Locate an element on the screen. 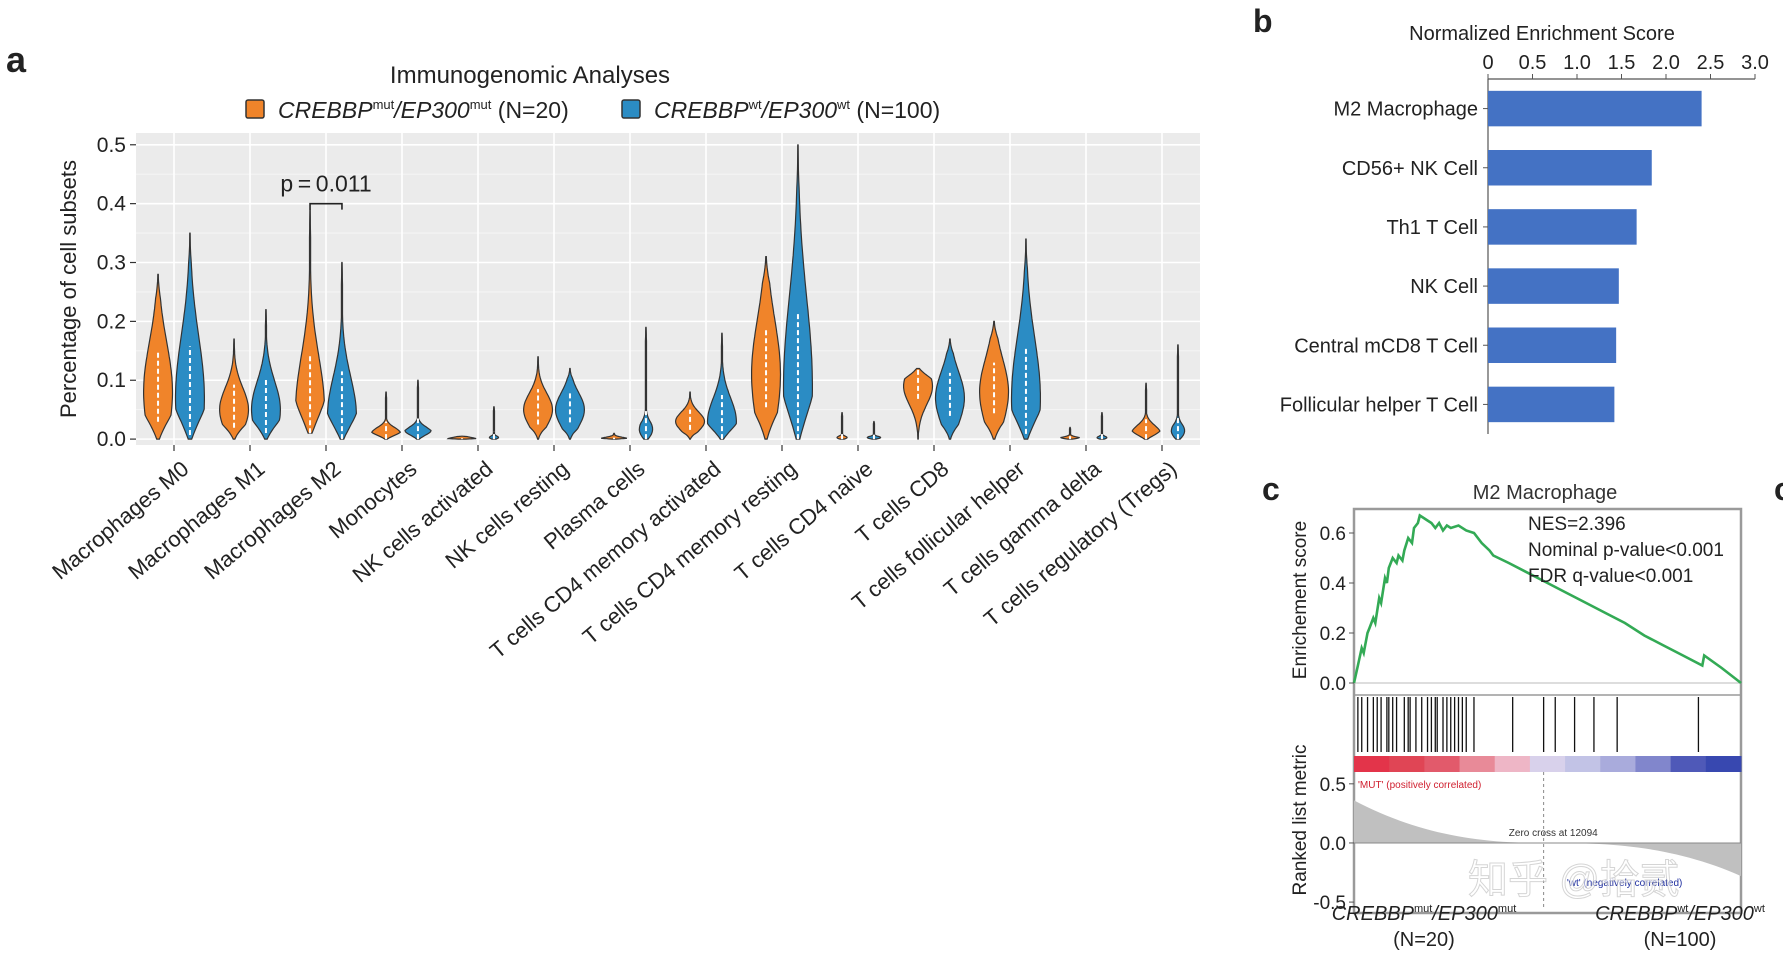 This screenshot has width=1783, height=954. nes-x-tick-label: 1.0 is located at coordinates (1577, 63).